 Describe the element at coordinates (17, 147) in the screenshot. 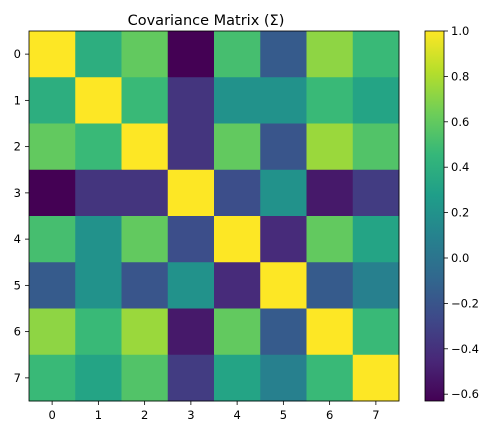

I see `y-tick-label: 2` at that location.